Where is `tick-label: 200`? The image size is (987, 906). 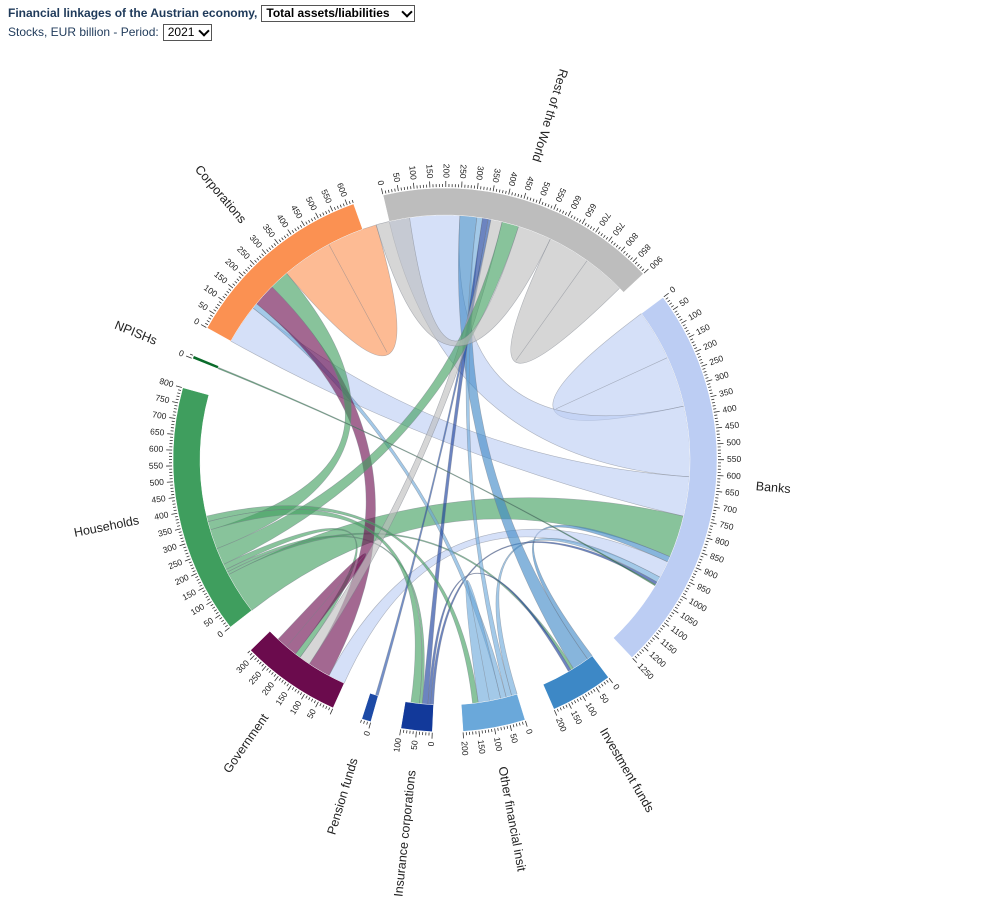
tick-label: 200 is located at coordinates (464, 748).